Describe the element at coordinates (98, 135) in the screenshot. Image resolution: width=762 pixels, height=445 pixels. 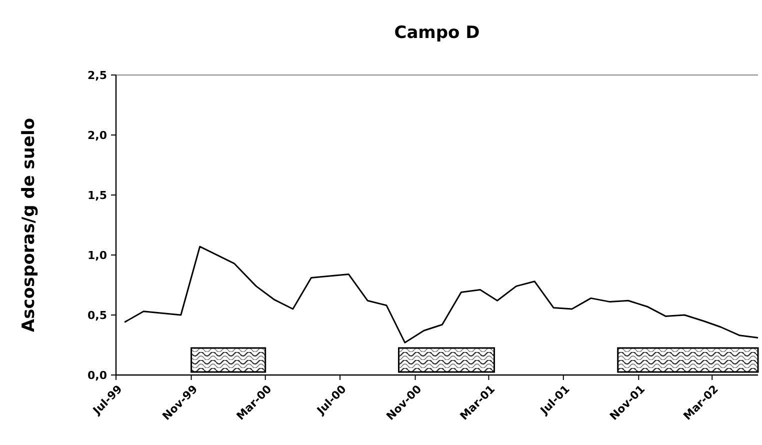
I see `y-tick-label: 2,0` at that location.